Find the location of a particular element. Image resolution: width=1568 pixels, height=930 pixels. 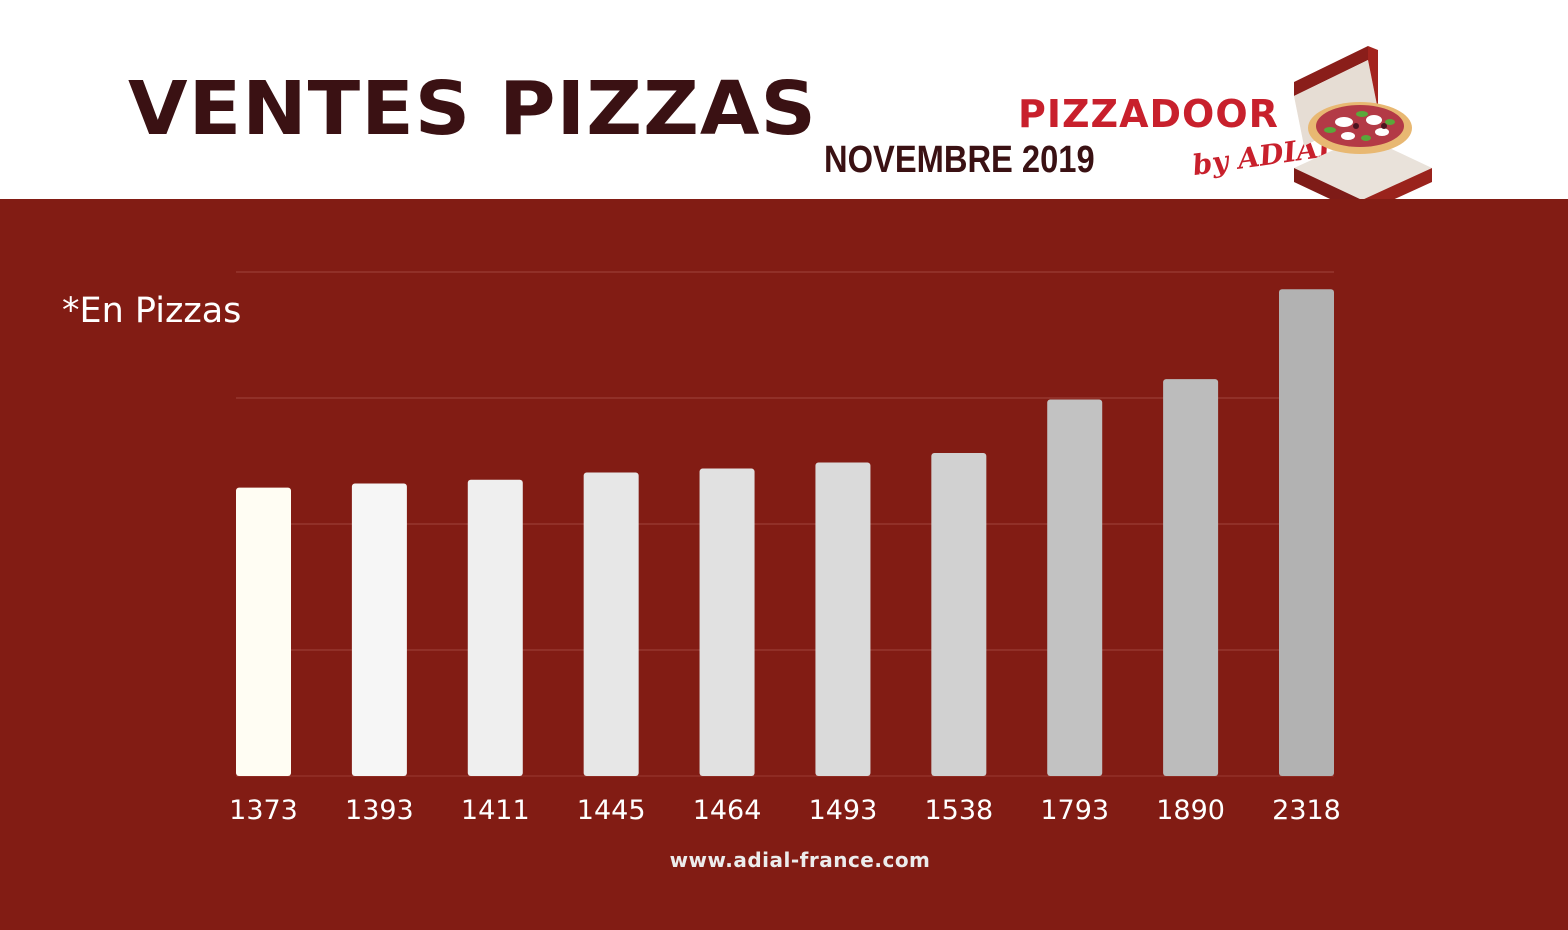

pizza-box-icon is located at coordinates (1363, 128).